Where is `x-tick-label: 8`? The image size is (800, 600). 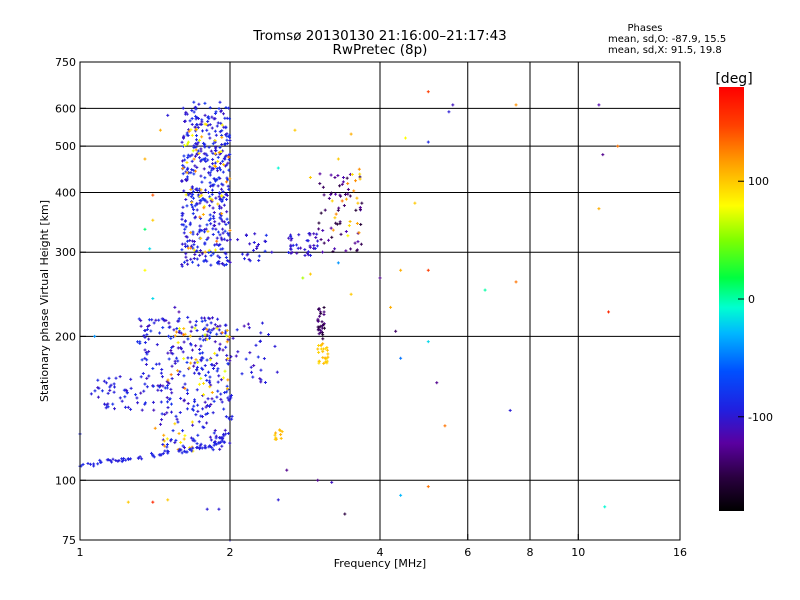 x-tick-label: 8 is located at coordinates (530, 552).